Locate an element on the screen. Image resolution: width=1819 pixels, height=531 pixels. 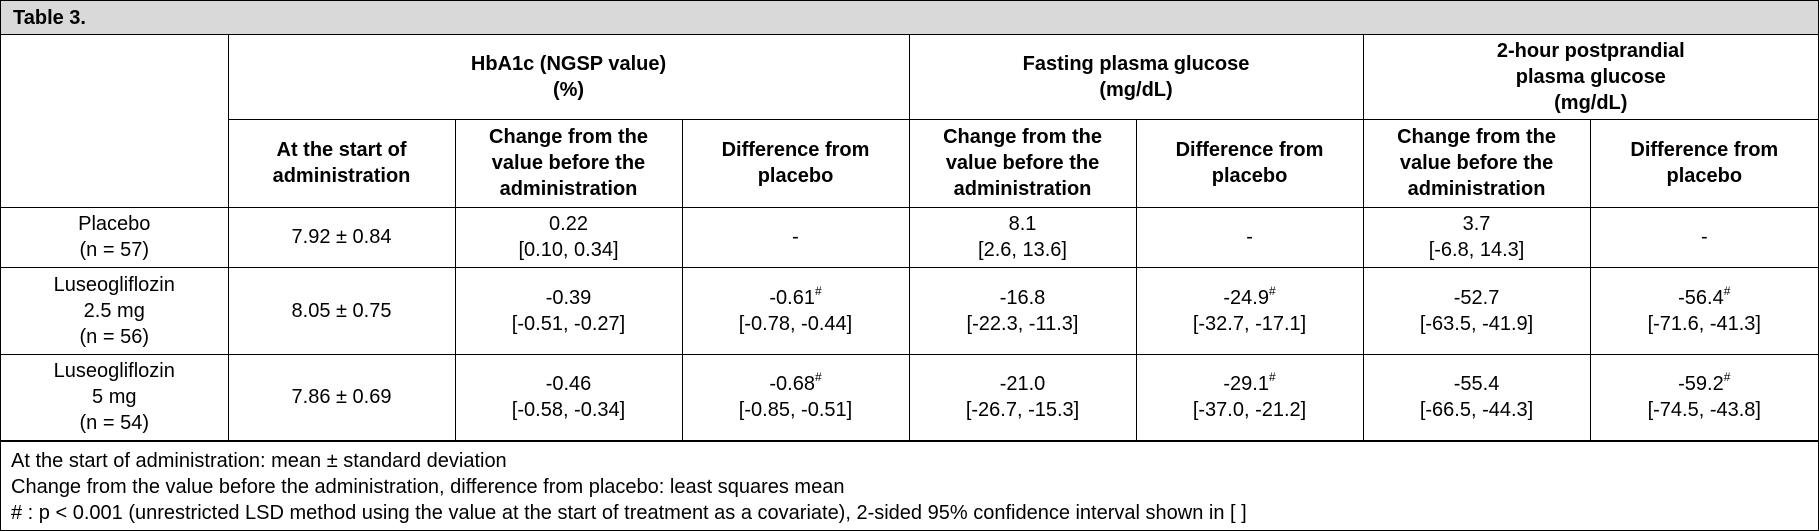
data-cell: -24.9# [-32.7, -17.1] is located at coordinates (1249, 310).